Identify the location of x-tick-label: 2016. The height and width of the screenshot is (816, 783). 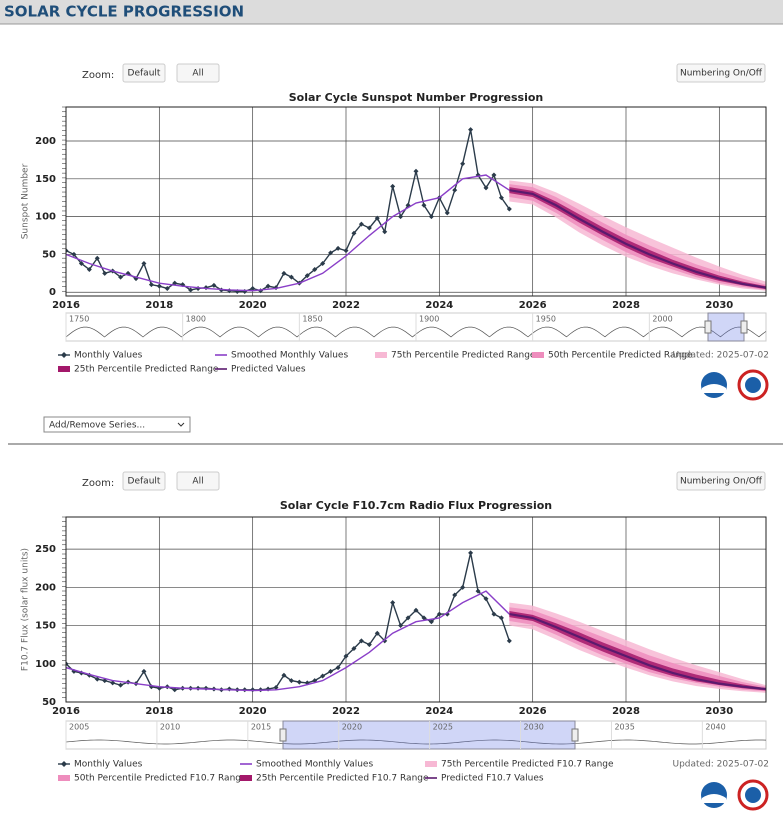
(66, 711).